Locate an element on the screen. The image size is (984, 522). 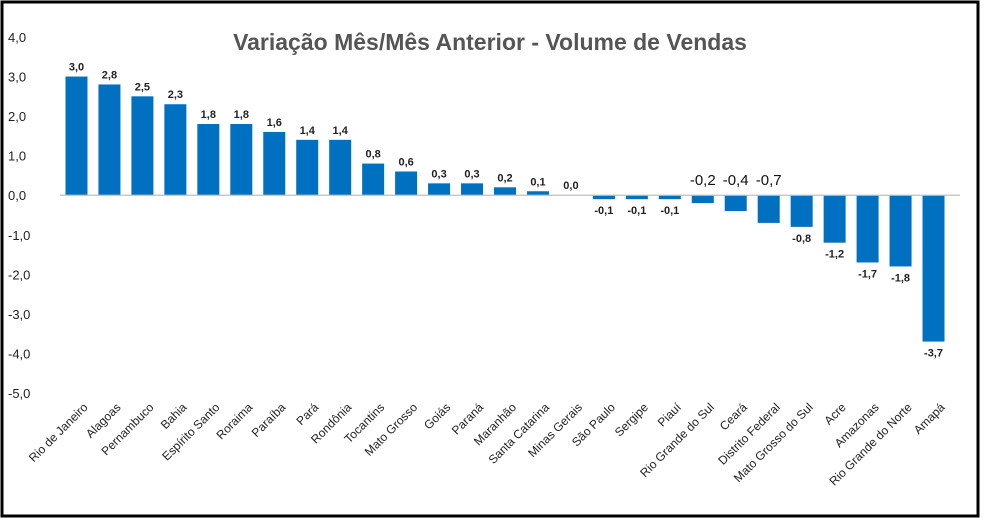
data-label: 0,1 is located at coordinates (537, 182).